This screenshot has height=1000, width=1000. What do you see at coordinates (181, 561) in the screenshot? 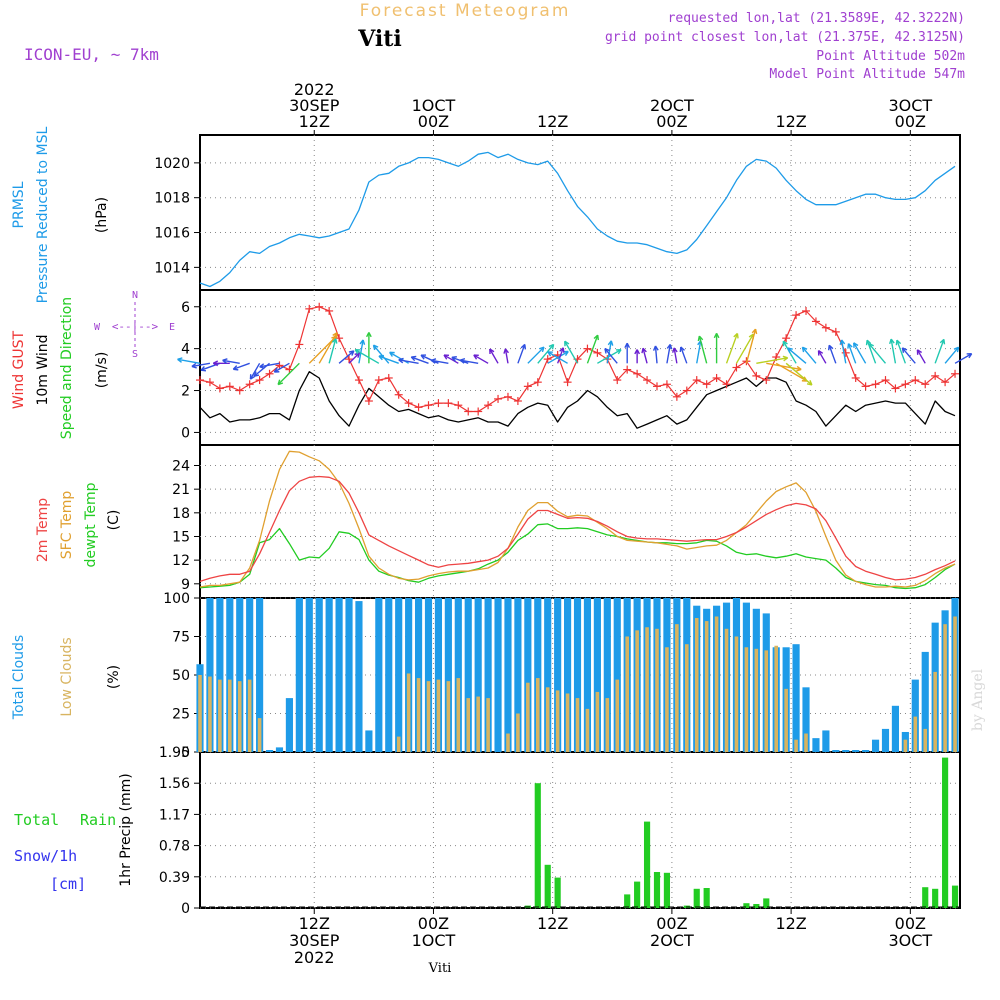
I see `ytick-label: 12` at bounding box center [181, 561].